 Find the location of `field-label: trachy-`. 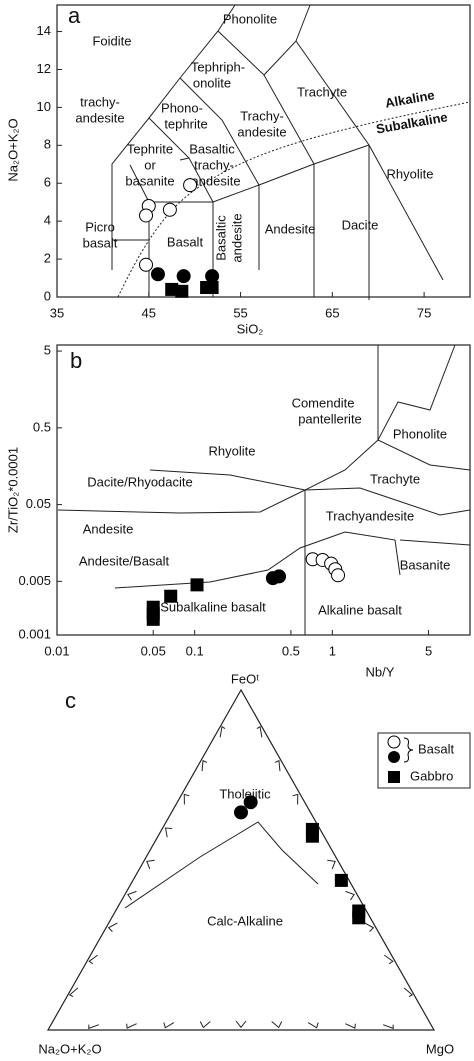

field-label: trachy- is located at coordinates (100, 101).